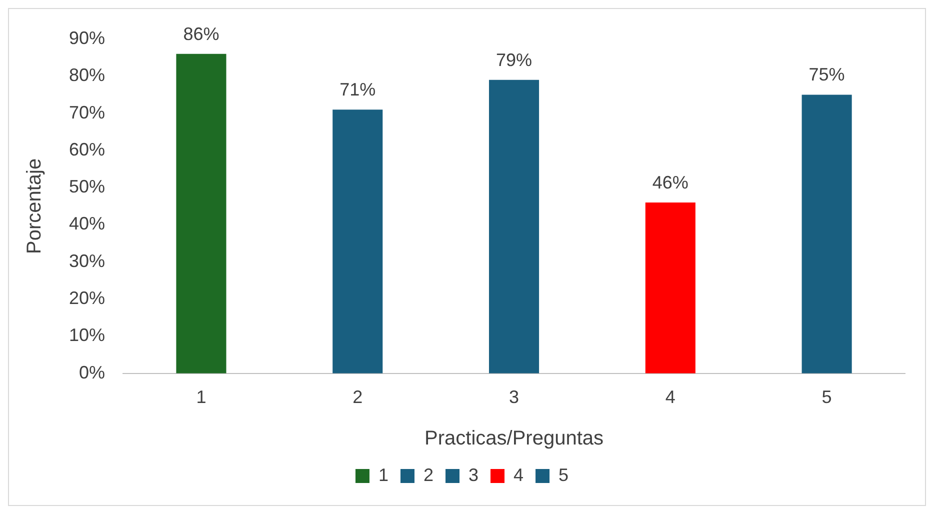 This screenshot has width=938, height=518. What do you see at coordinates (670, 397) in the screenshot?
I see `x-tick-label: 4` at bounding box center [670, 397].